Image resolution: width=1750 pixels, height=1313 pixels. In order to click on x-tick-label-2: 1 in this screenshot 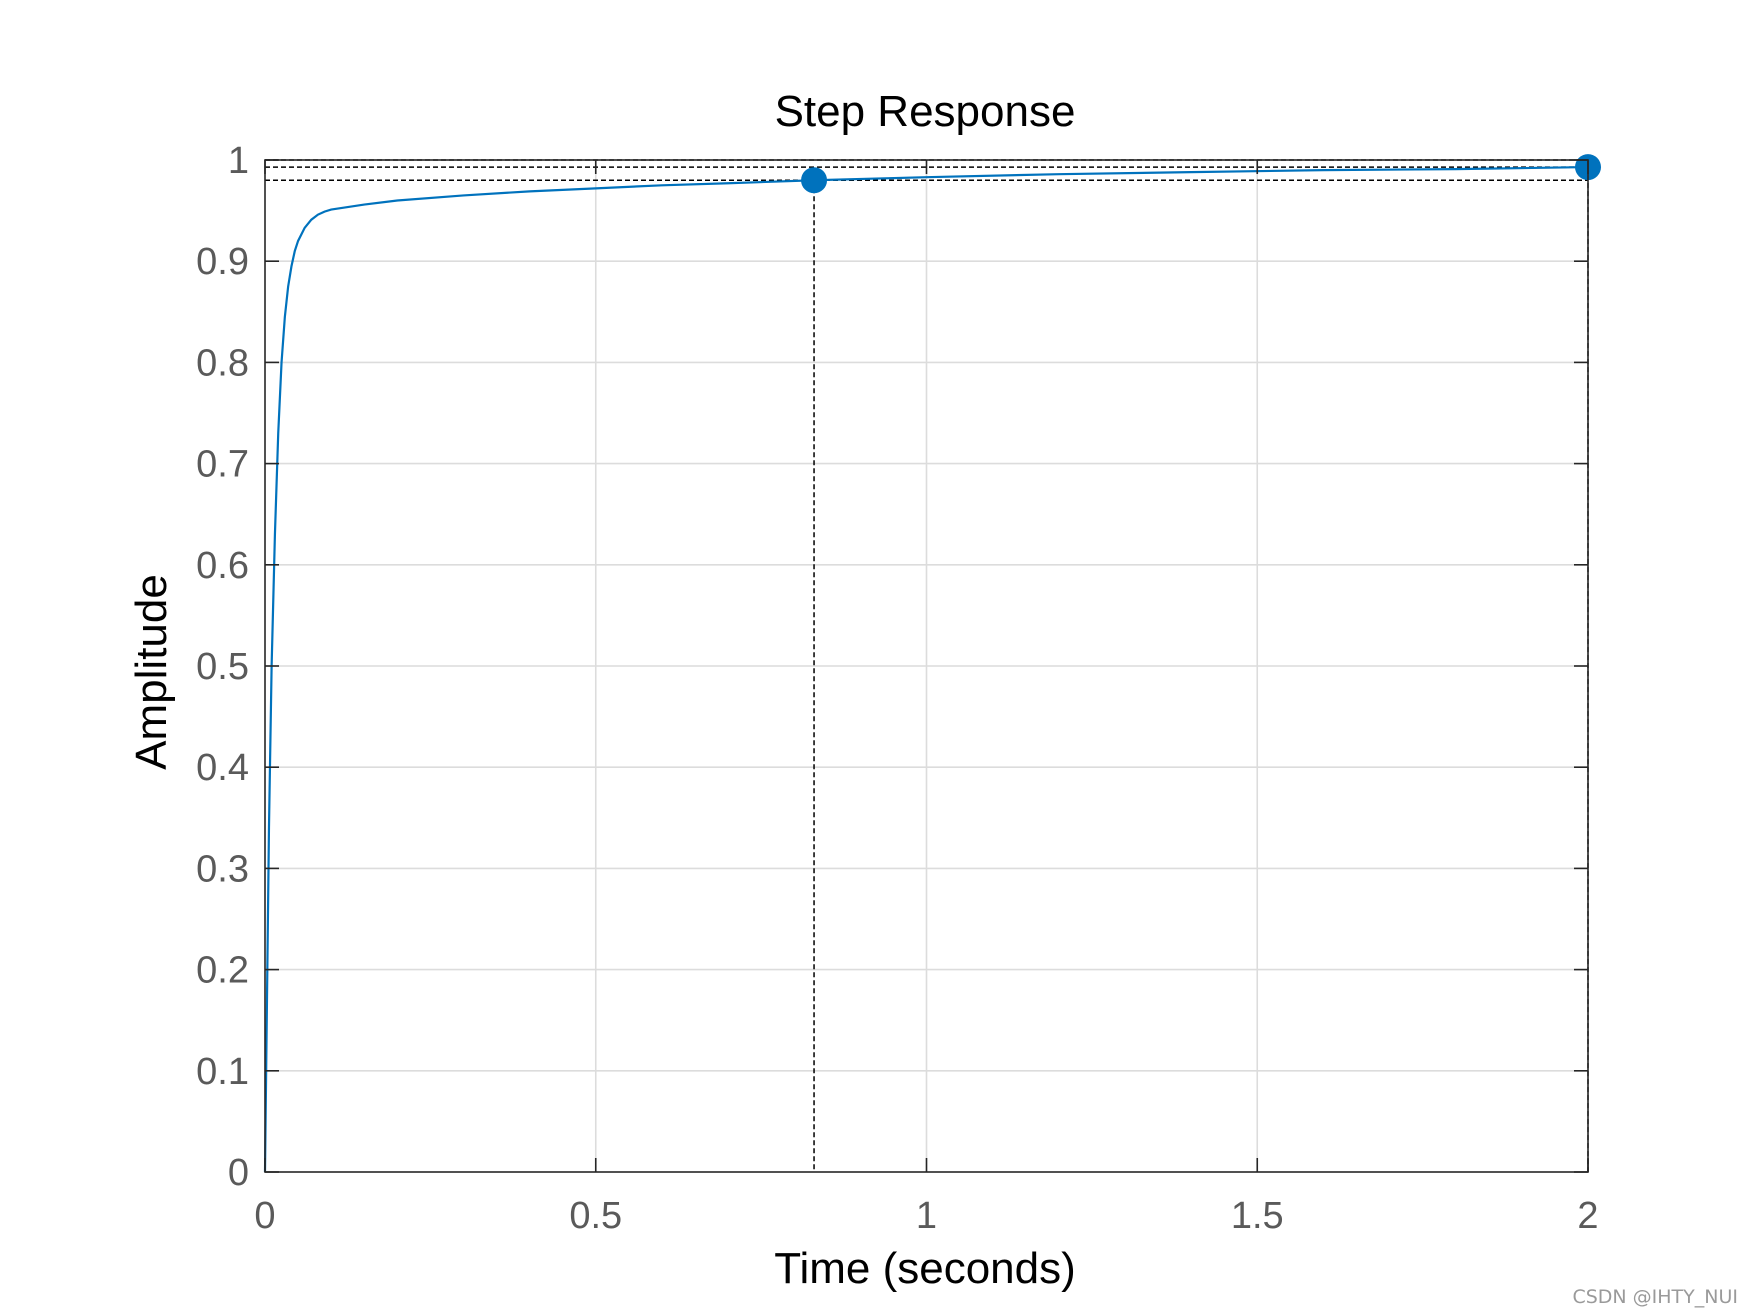, I will do `click(926, 1216)`.